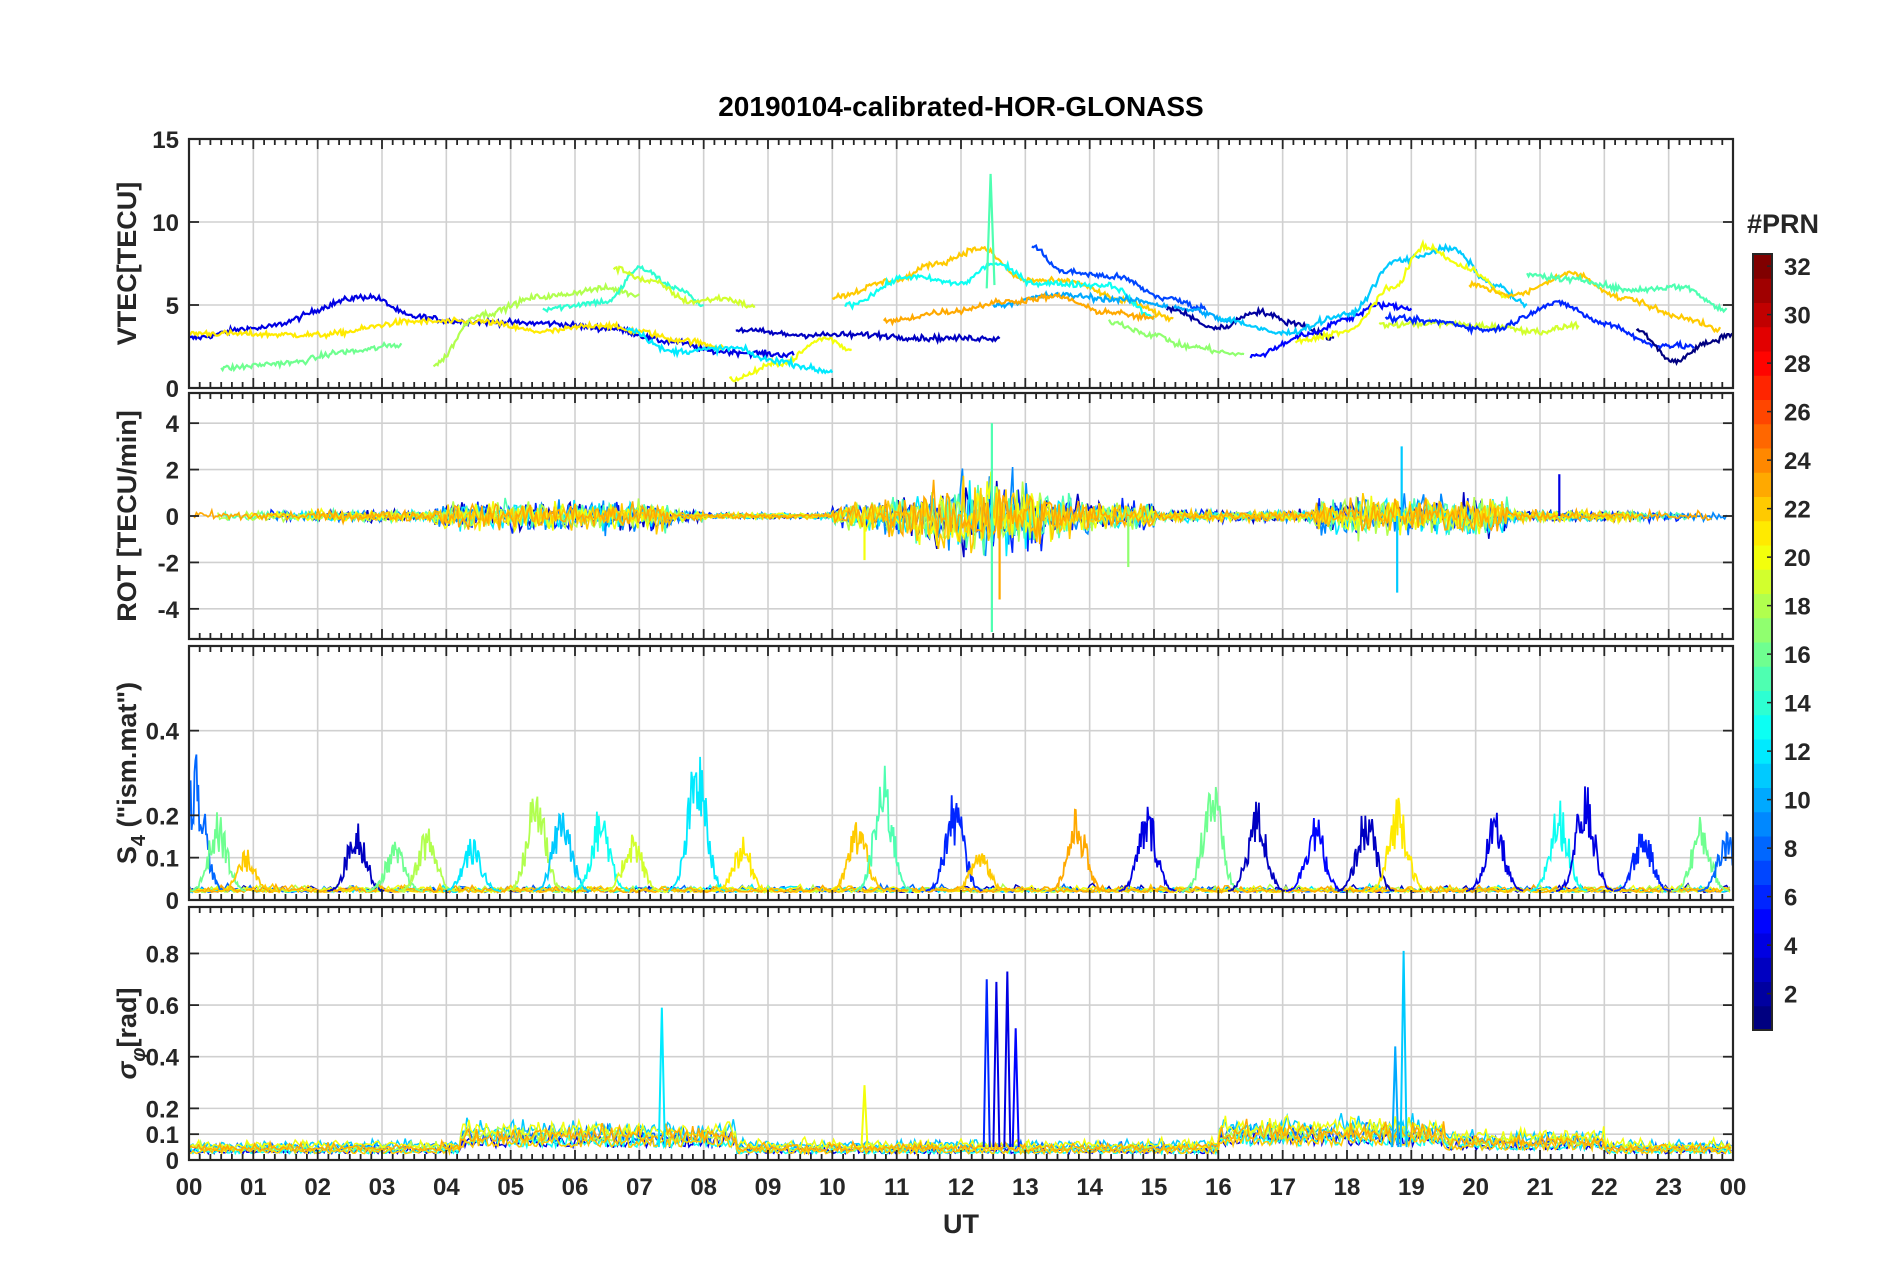 This screenshot has width=1902, height=1272. I want to click on s4-burst-prn12, so click(697, 824).